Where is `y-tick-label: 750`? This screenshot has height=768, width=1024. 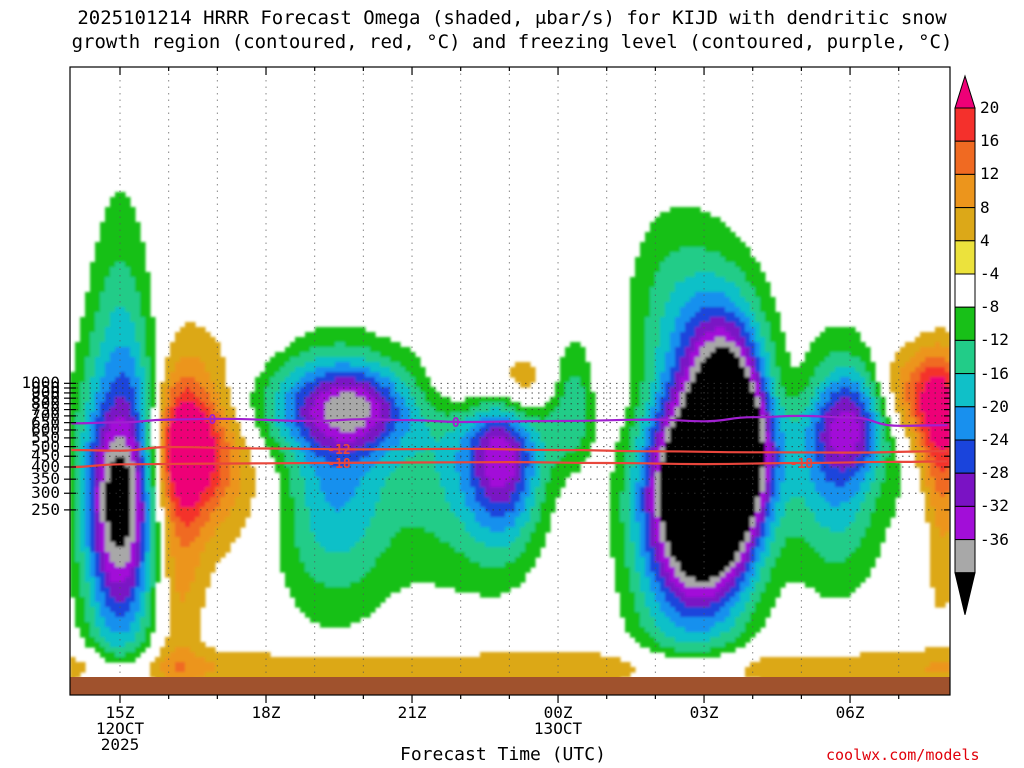
y-tick-label: 750 is located at coordinates (45, 409).